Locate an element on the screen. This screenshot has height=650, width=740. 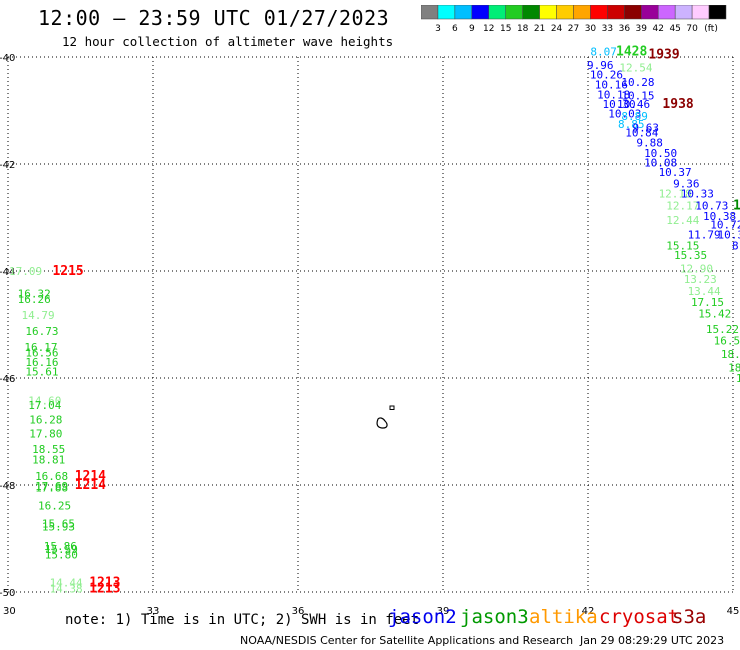
wave-height-label: 10.73 is located at coordinates (711, 206).